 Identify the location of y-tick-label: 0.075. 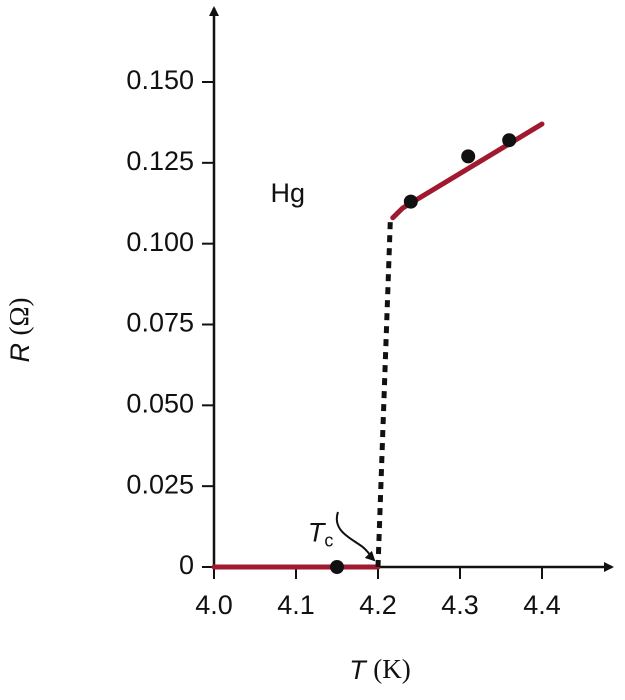
(160, 323).